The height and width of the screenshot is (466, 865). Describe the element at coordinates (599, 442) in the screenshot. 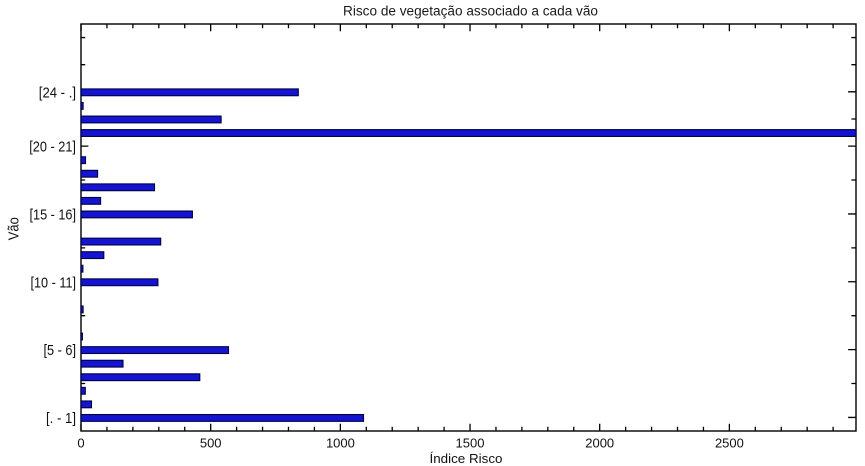

I see `svg-text: 2000` at that location.